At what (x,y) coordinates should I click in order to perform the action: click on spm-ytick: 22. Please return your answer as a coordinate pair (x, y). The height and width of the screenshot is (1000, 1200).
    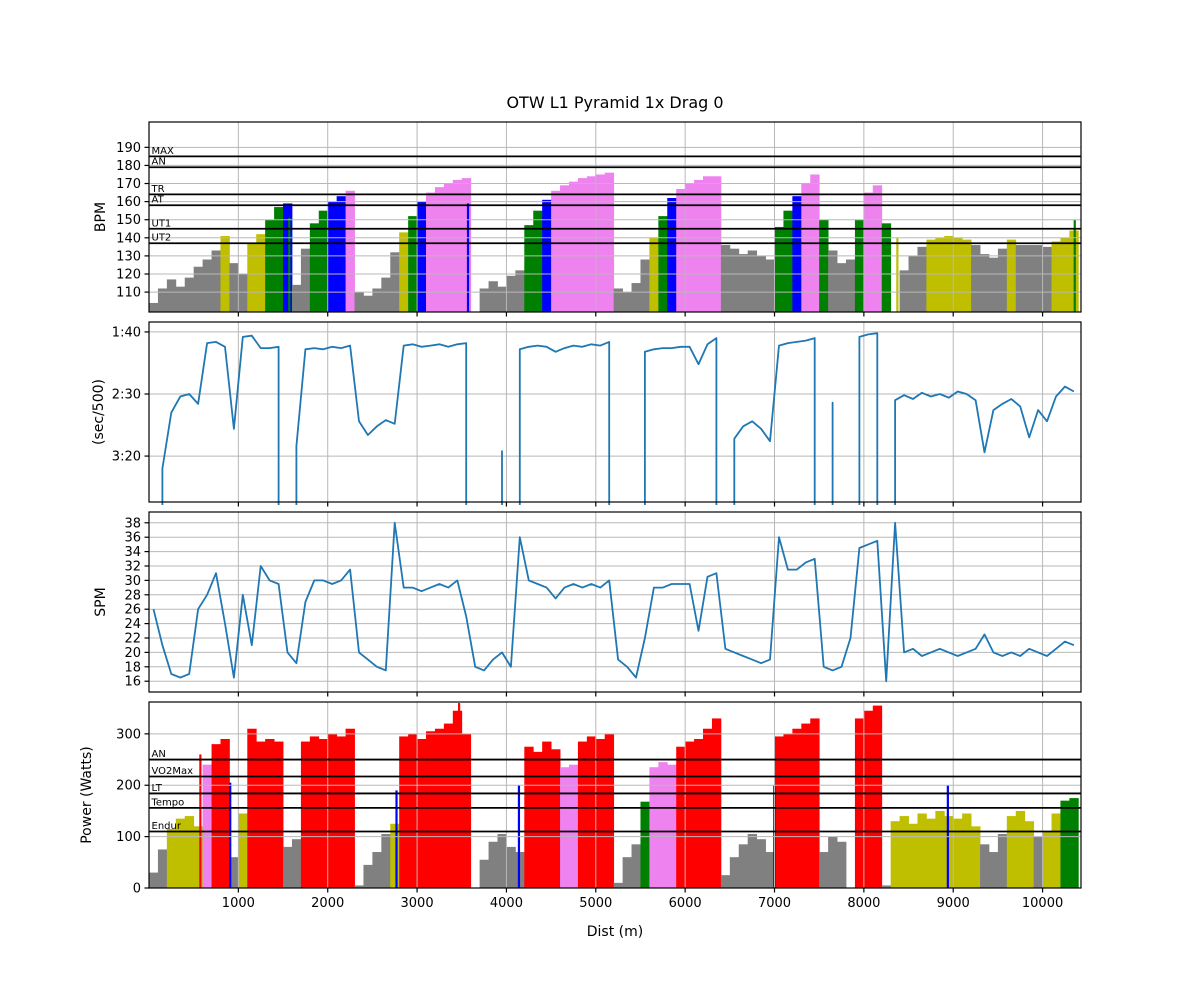
    Looking at the image, I should click on (132, 639).